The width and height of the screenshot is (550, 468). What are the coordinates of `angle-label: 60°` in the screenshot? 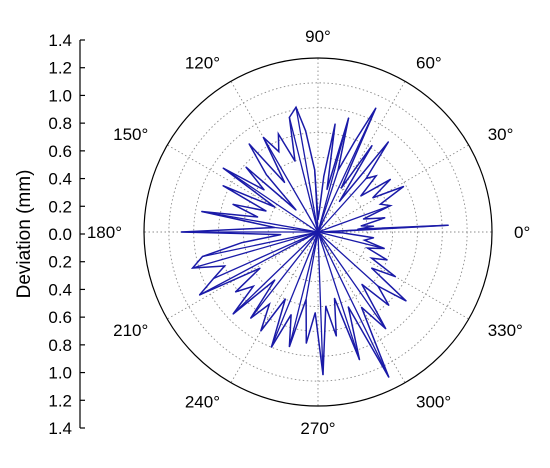 It's located at (429, 62).